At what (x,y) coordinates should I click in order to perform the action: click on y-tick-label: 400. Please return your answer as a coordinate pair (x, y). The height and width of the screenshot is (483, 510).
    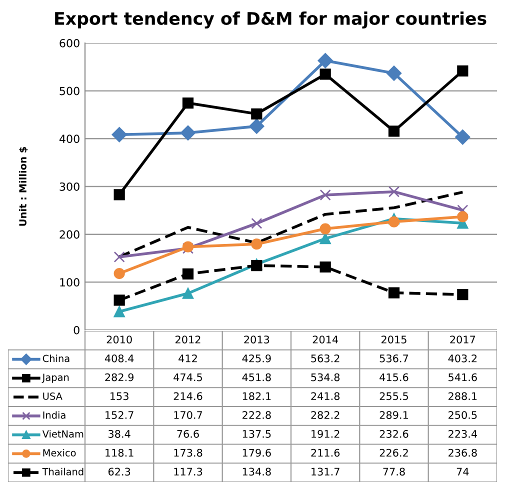
    Looking at the image, I should click on (69, 139).